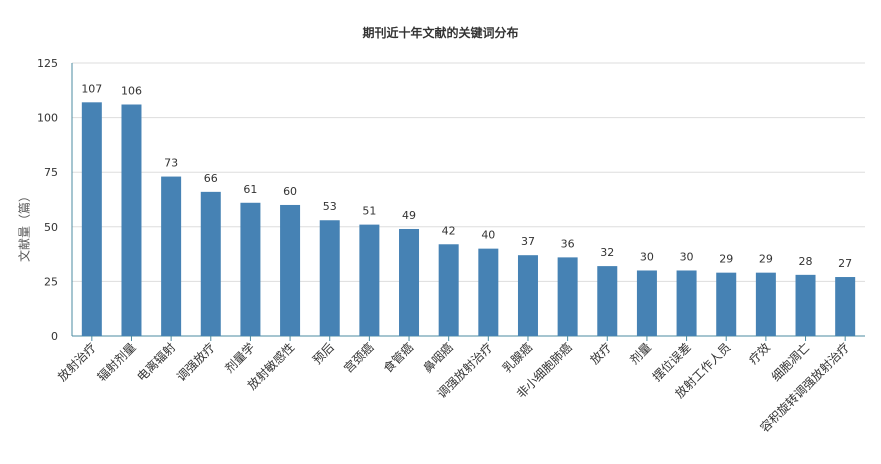 The width and height of the screenshot is (881, 464). What do you see at coordinates (290, 191) in the screenshot?
I see `data-label: 60` at bounding box center [290, 191].